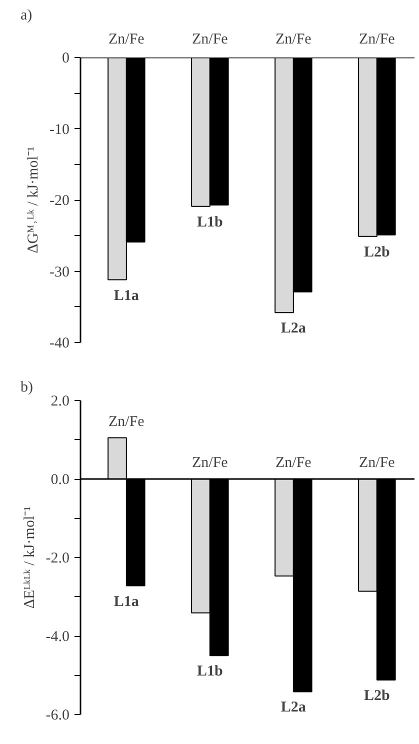 This screenshot has width=419, height=744. I want to click on y-tick-label: -30, so click(60, 272).